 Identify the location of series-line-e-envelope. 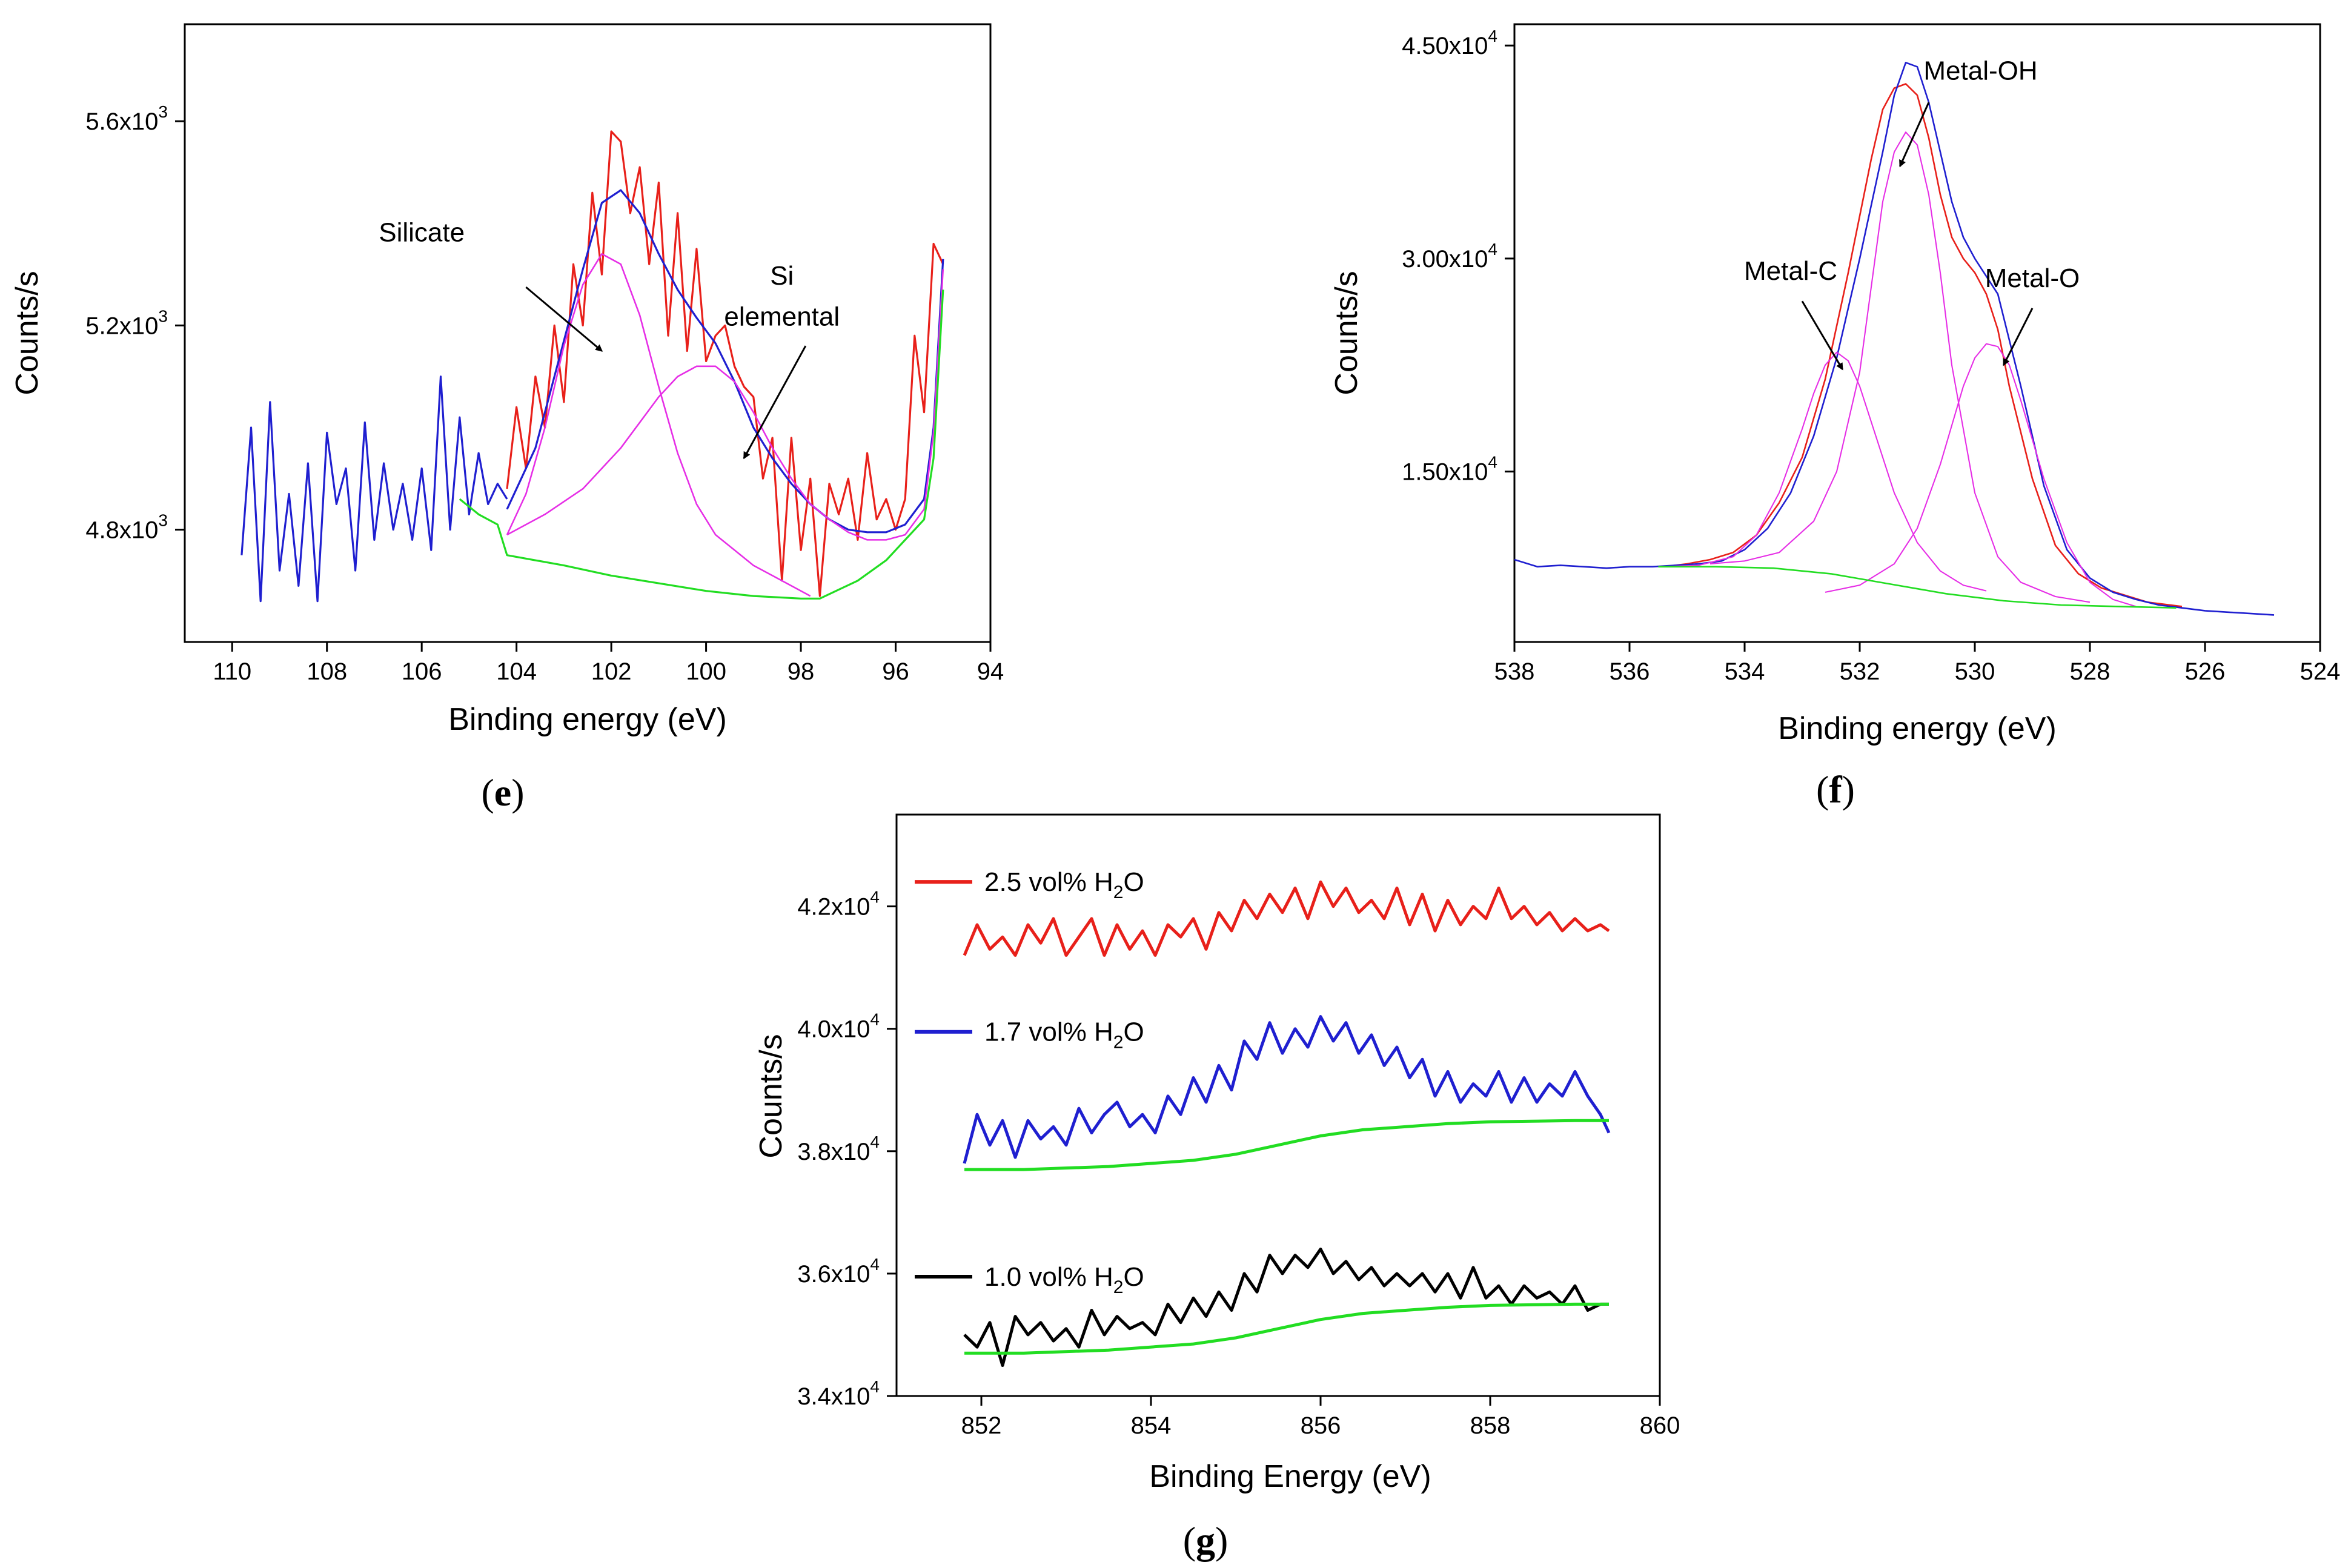
(725, 361).